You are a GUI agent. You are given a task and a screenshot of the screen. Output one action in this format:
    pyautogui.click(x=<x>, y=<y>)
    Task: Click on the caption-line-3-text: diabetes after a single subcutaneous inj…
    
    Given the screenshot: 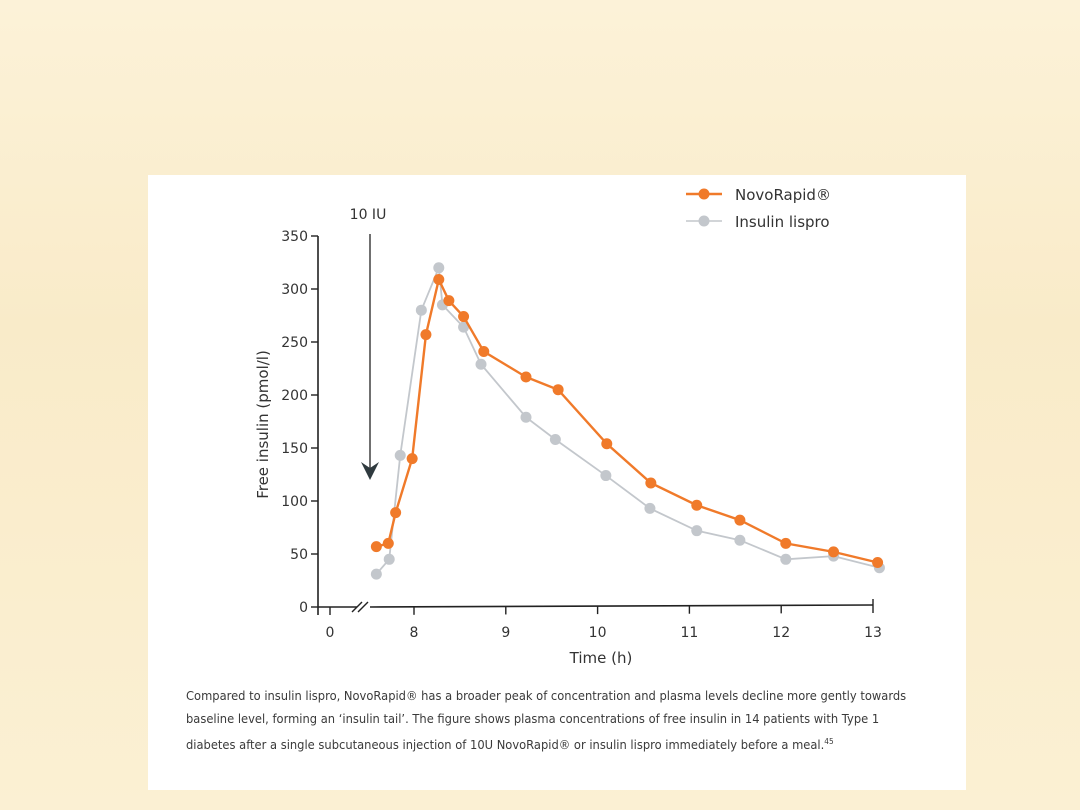 What is the action you would take?
    pyautogui.click(x=505, y=745)
    